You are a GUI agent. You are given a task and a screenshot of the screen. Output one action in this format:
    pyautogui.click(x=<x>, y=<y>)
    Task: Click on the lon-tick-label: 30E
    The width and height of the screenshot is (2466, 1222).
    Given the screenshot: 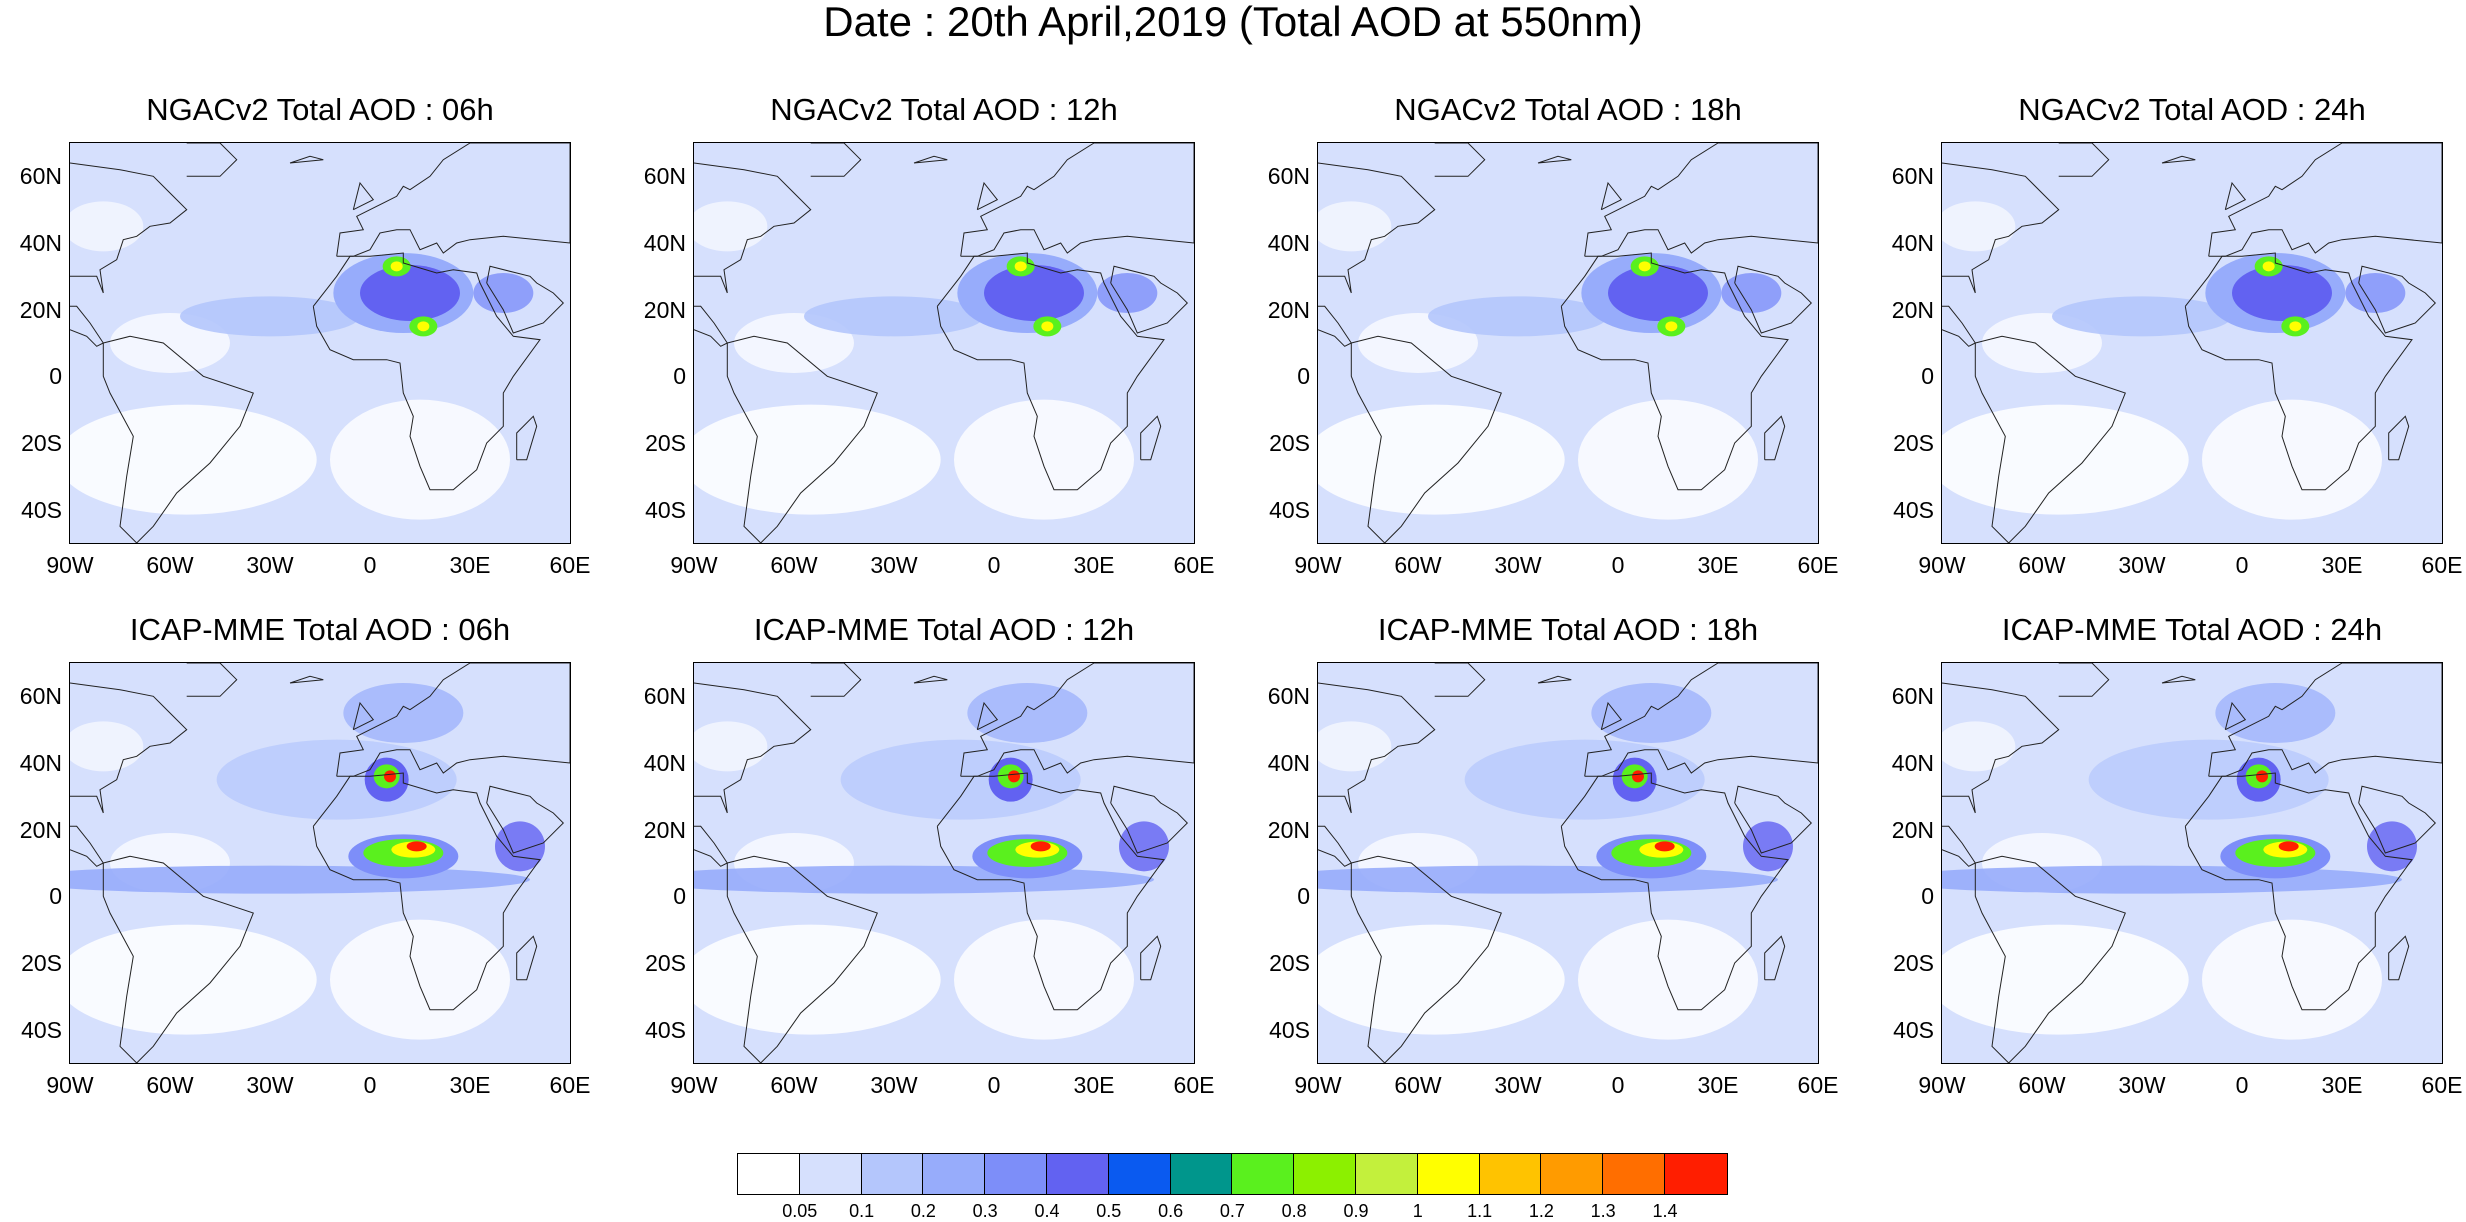 What is the action you would take?
    pyautogui.click(x=470, y=565)
    